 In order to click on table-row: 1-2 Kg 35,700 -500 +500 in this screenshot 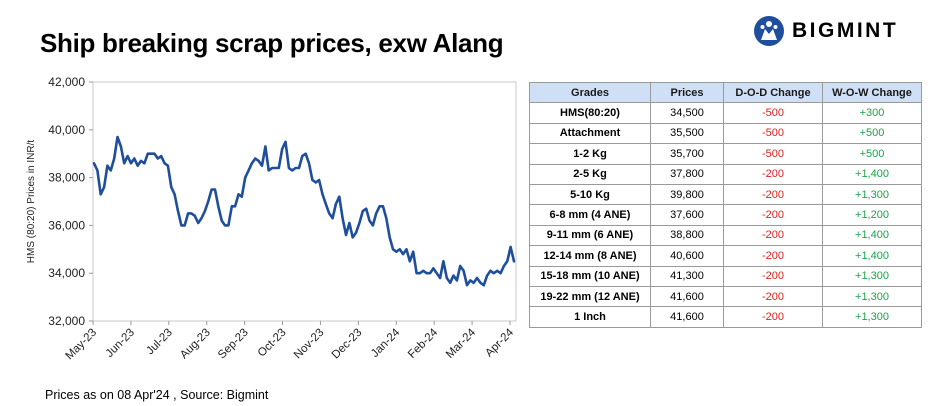, I will do `click(725, 154)`.